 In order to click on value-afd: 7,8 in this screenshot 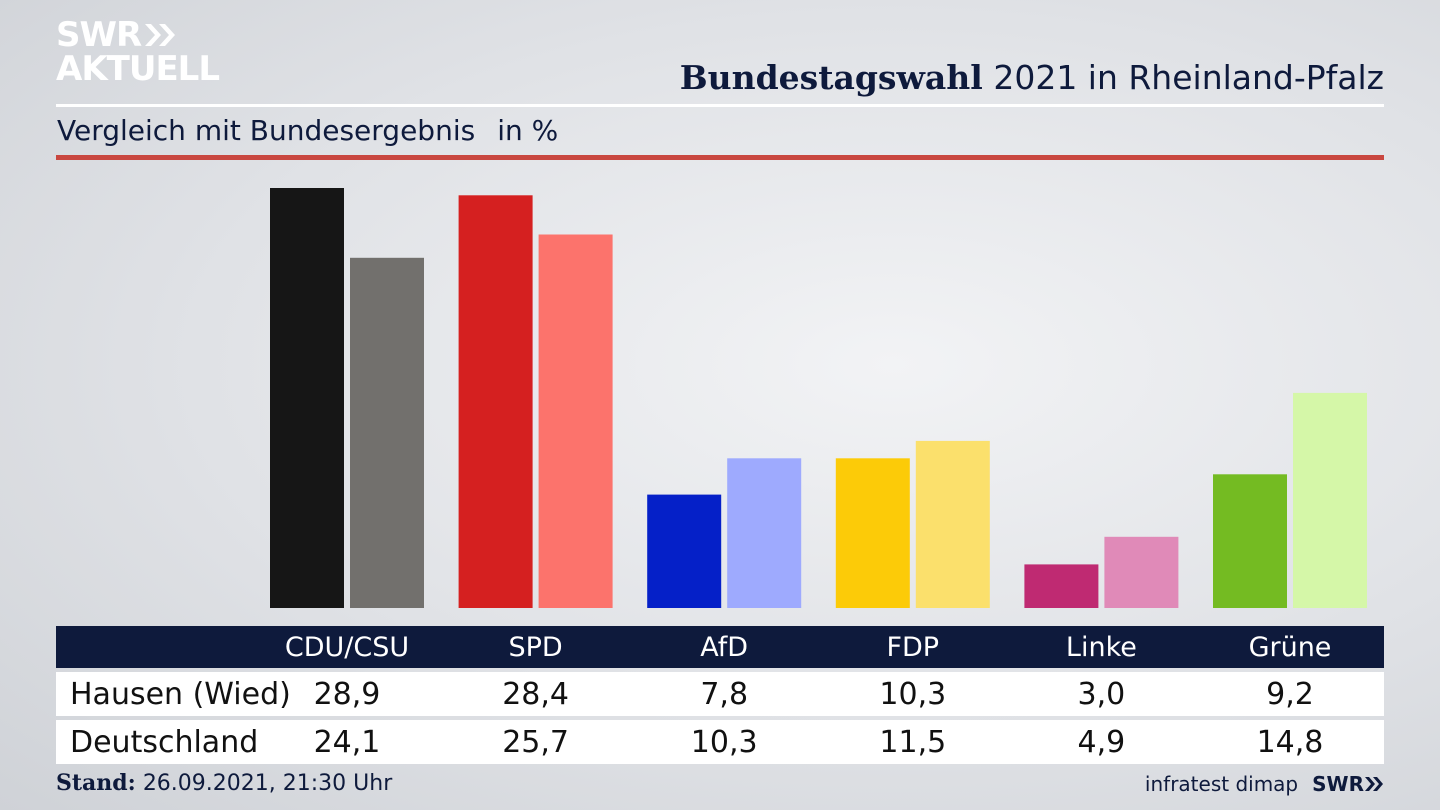, I will do `click(724, 694)`.